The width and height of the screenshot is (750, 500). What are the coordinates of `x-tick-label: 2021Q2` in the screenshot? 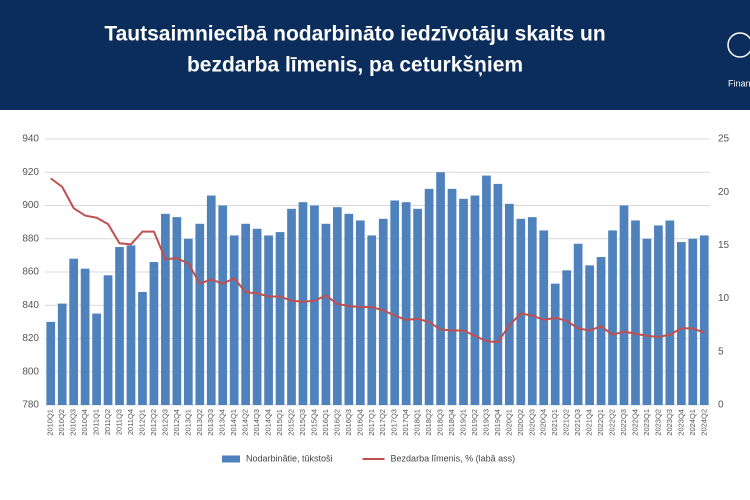 It's located at (566, 422).